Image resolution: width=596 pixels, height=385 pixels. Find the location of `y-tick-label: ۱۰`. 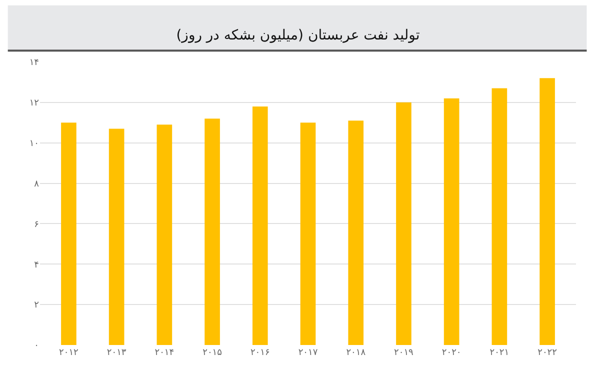

y-tick-label: ۱۰ is located at coordinates (34, 144).